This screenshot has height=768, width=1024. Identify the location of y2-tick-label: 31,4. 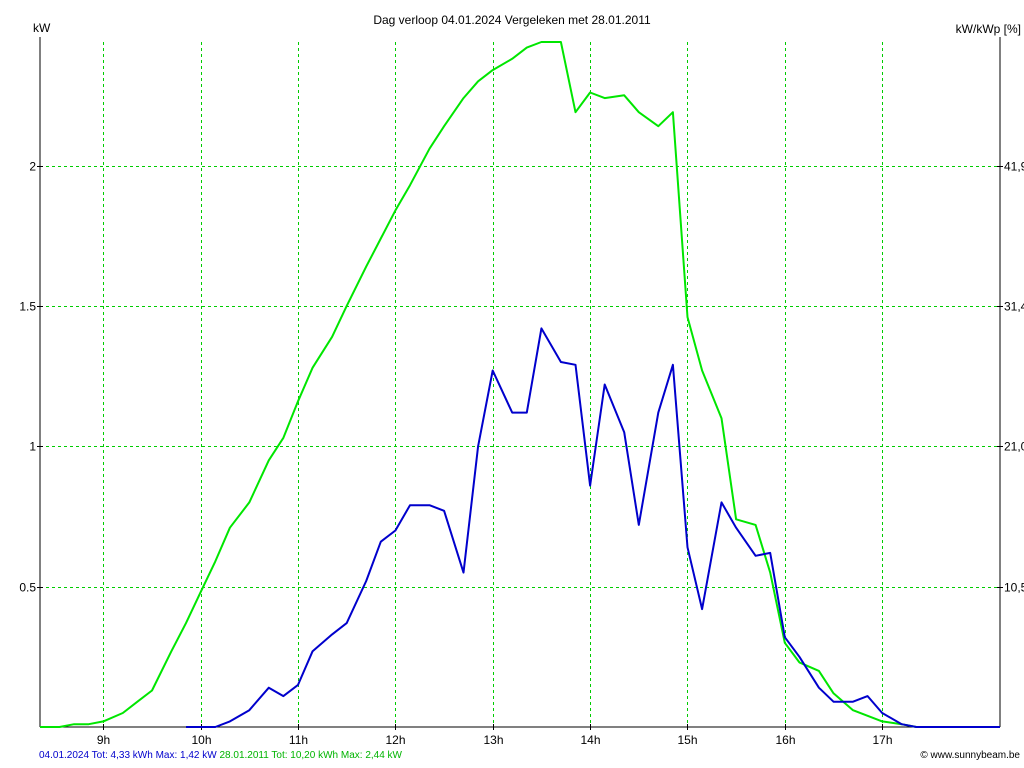
(1014, 307).